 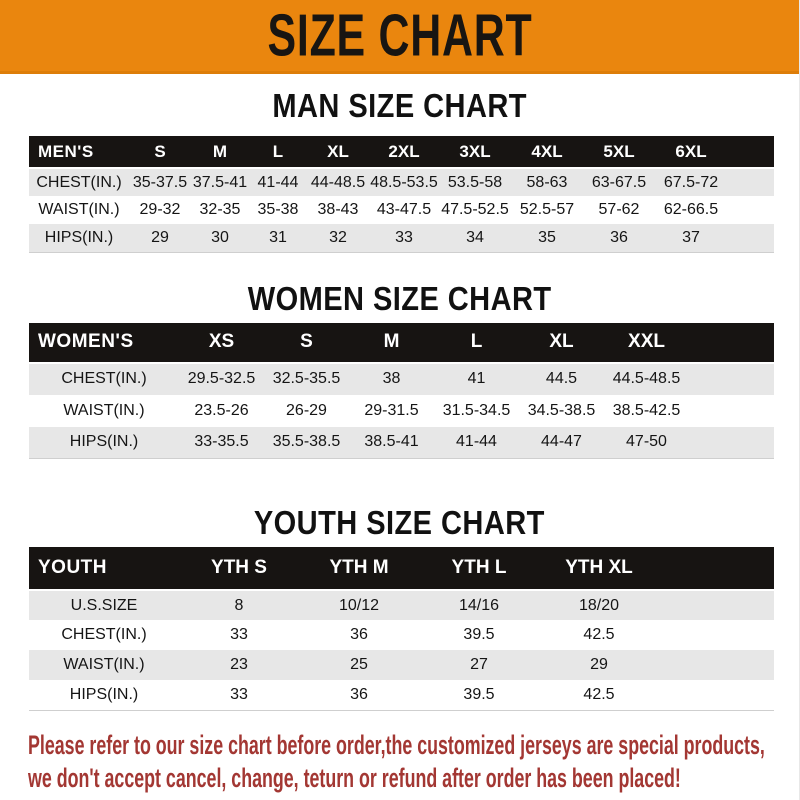 I want to click on size-value: 31.5-34.5, so click(x=476, y=410).